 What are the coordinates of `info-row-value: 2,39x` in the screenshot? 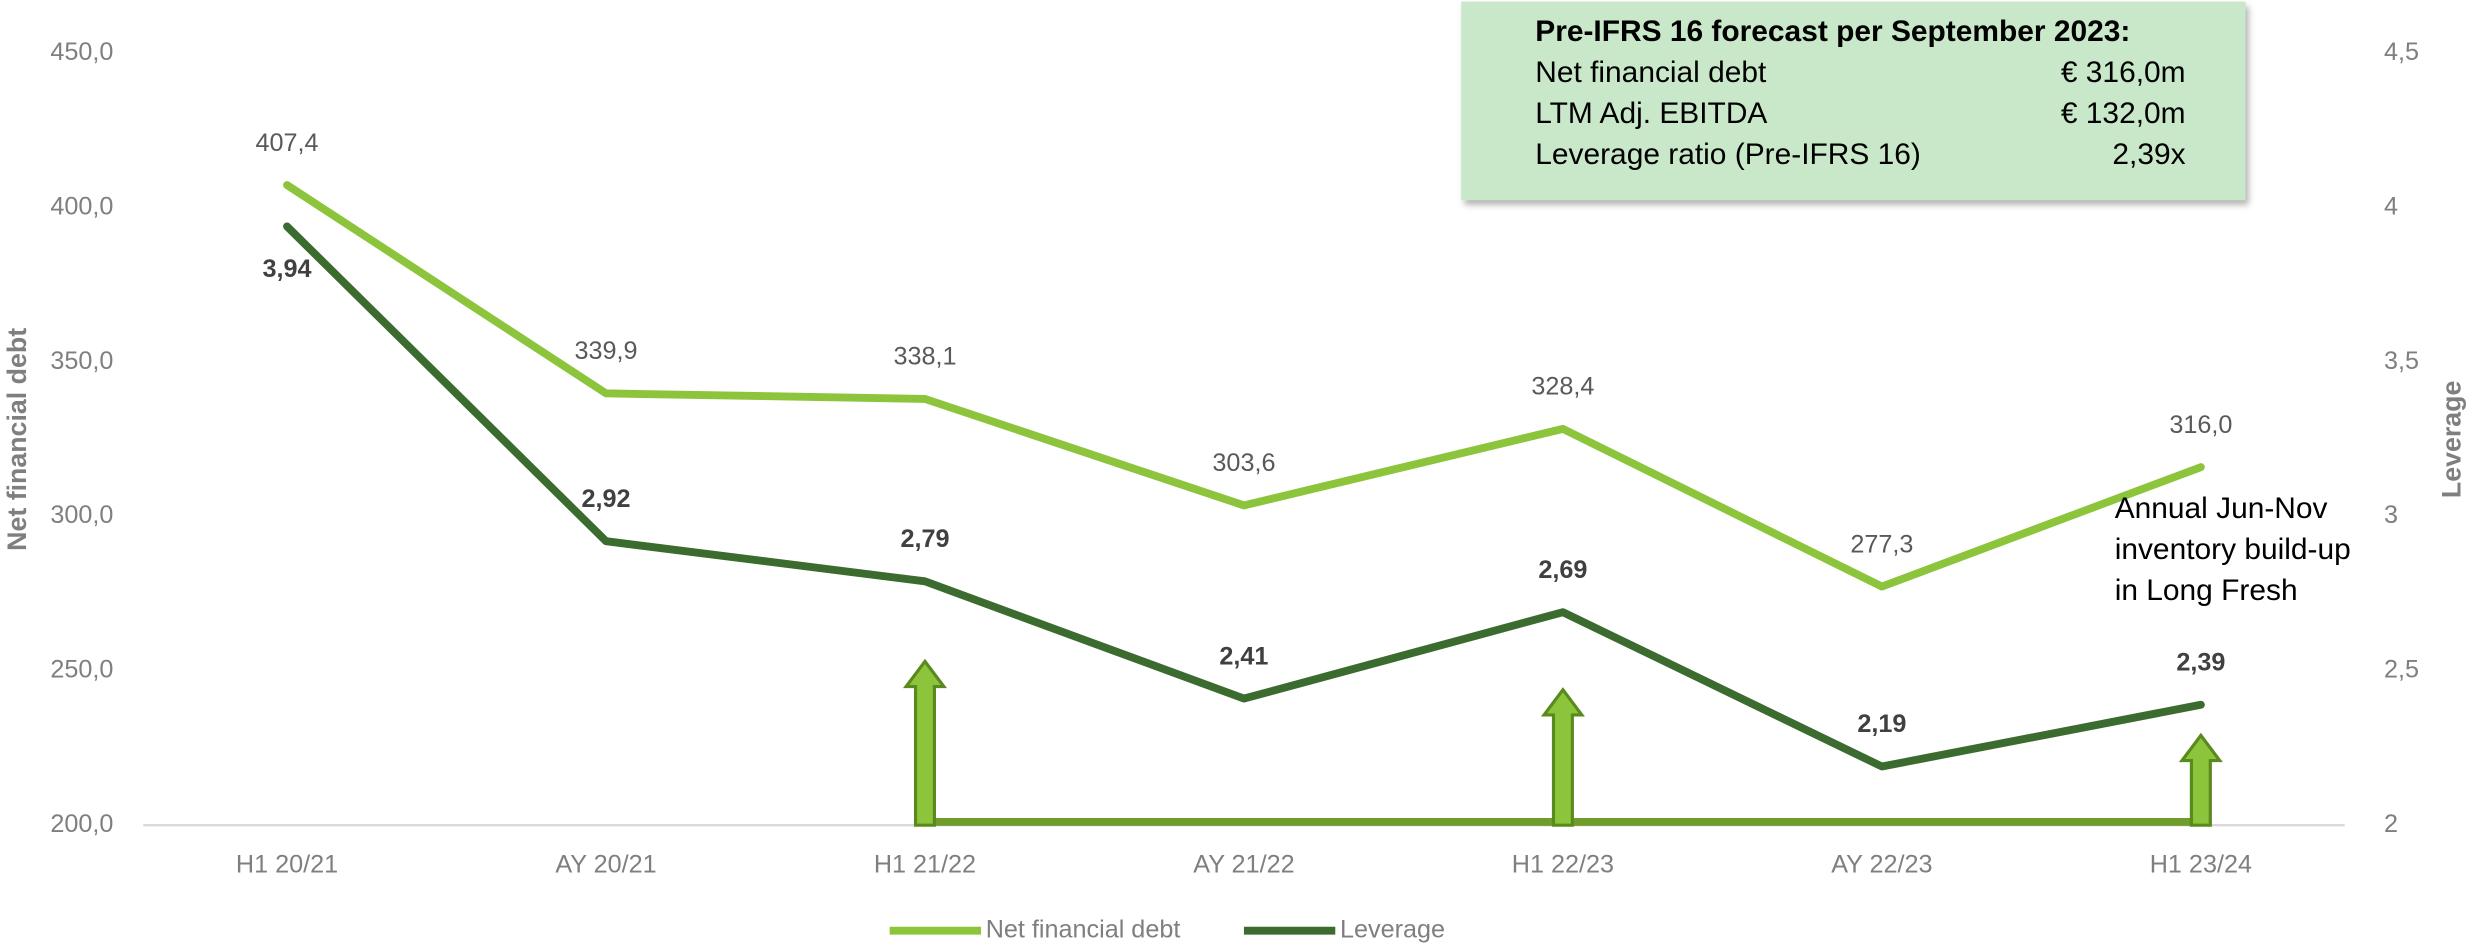 It's located at (2148, 154).